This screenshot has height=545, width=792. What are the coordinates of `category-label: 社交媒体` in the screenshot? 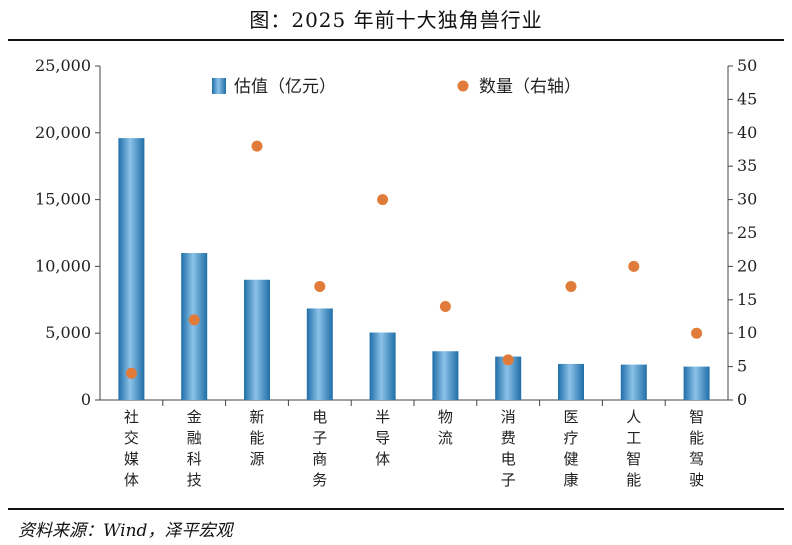 It's located at (131, 448).